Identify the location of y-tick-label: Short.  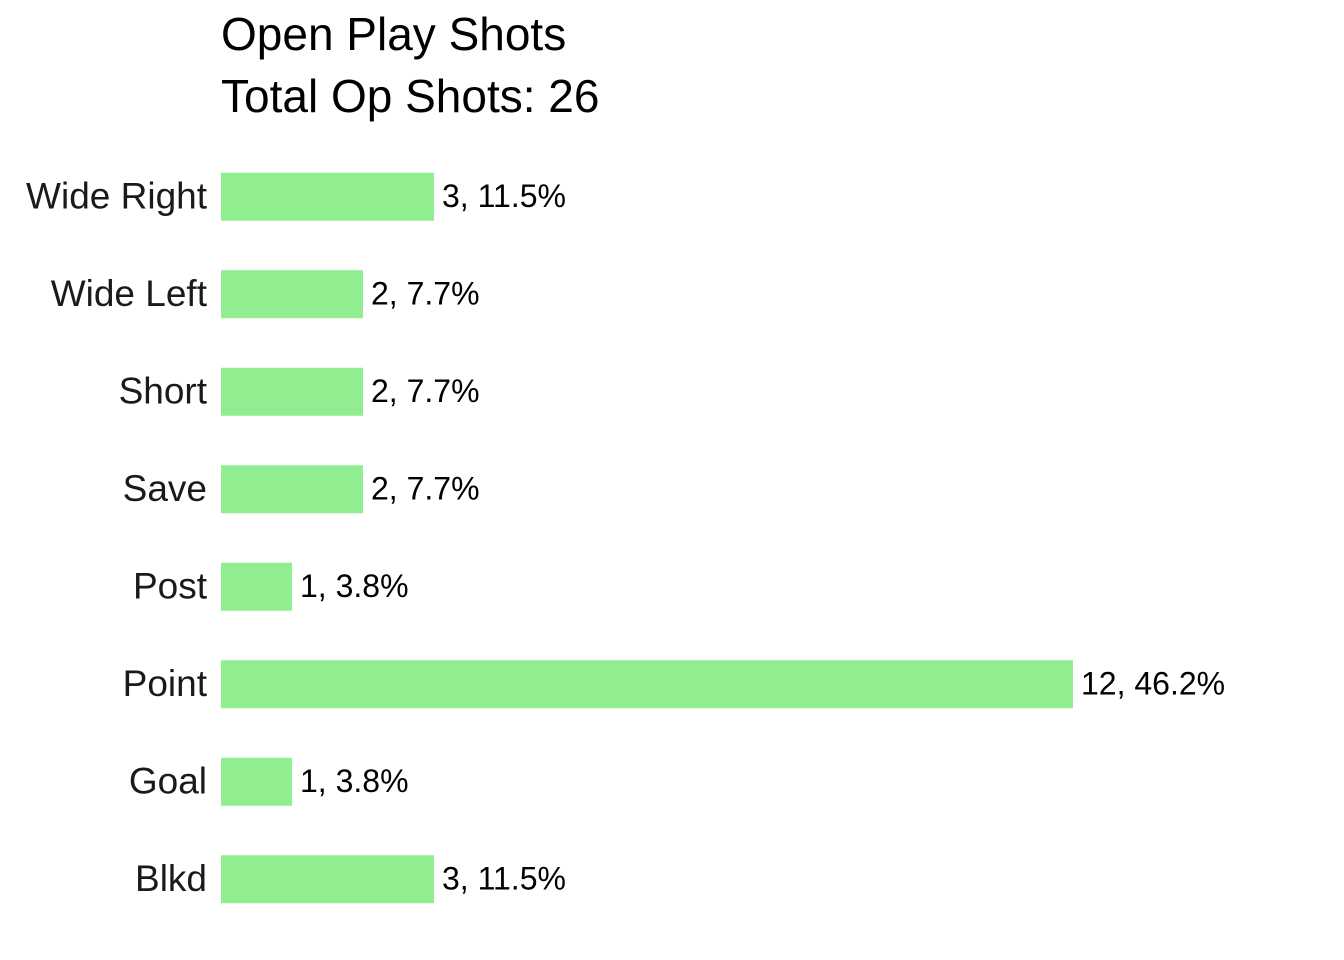
(163, 391).